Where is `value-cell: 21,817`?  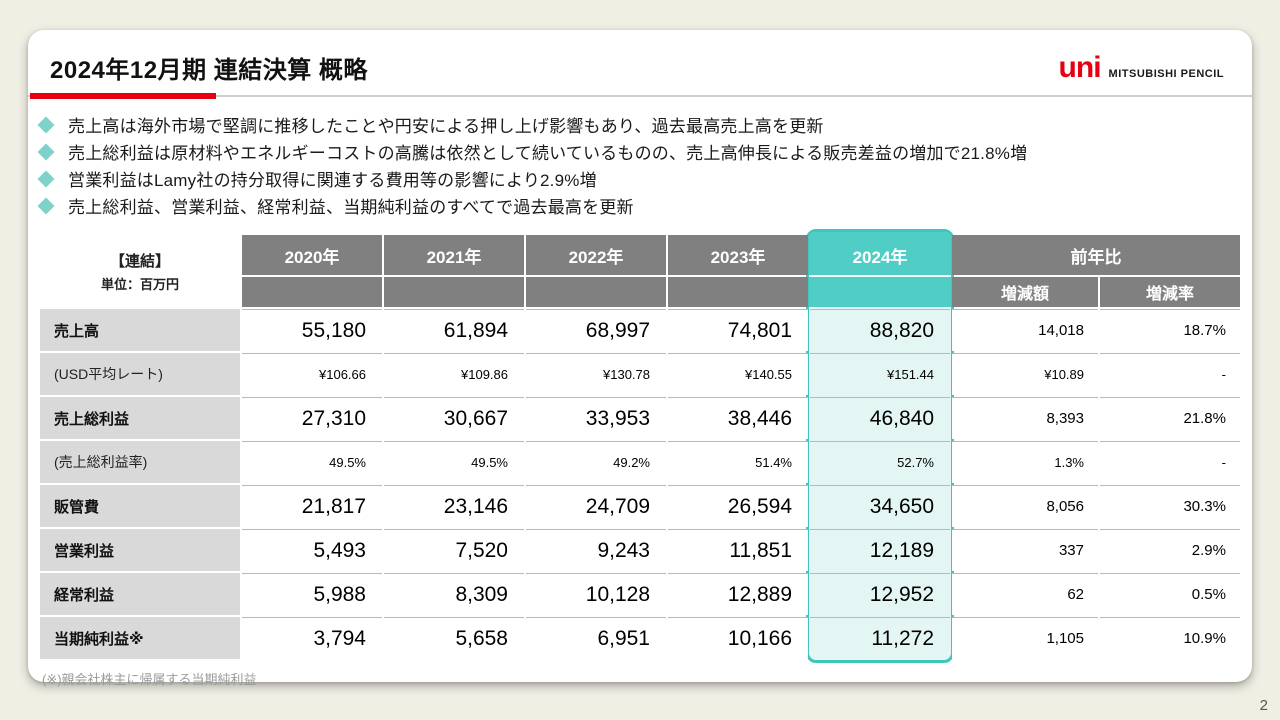 value-cell: 21,817 is located at coordinates (312, 506).